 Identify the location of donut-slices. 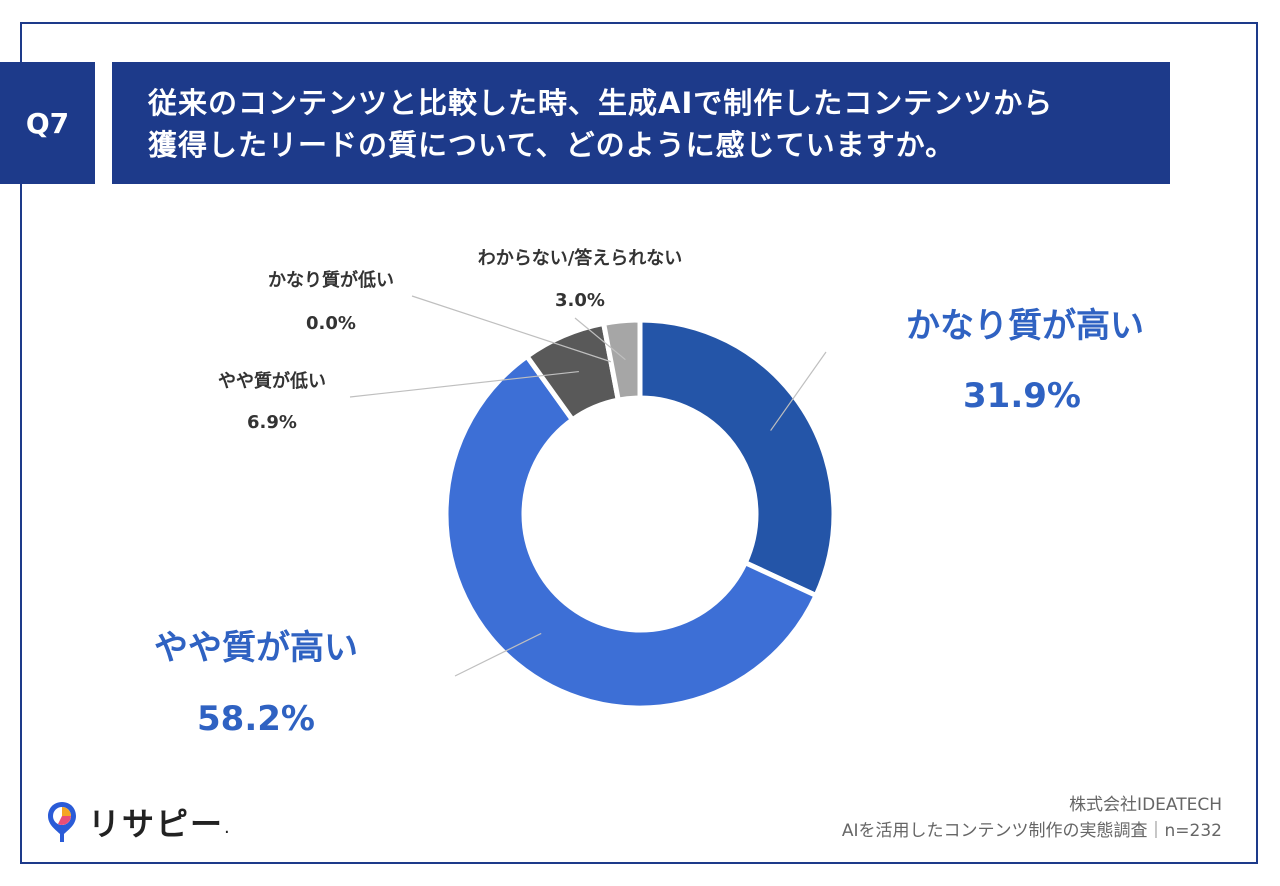
(640, 514).